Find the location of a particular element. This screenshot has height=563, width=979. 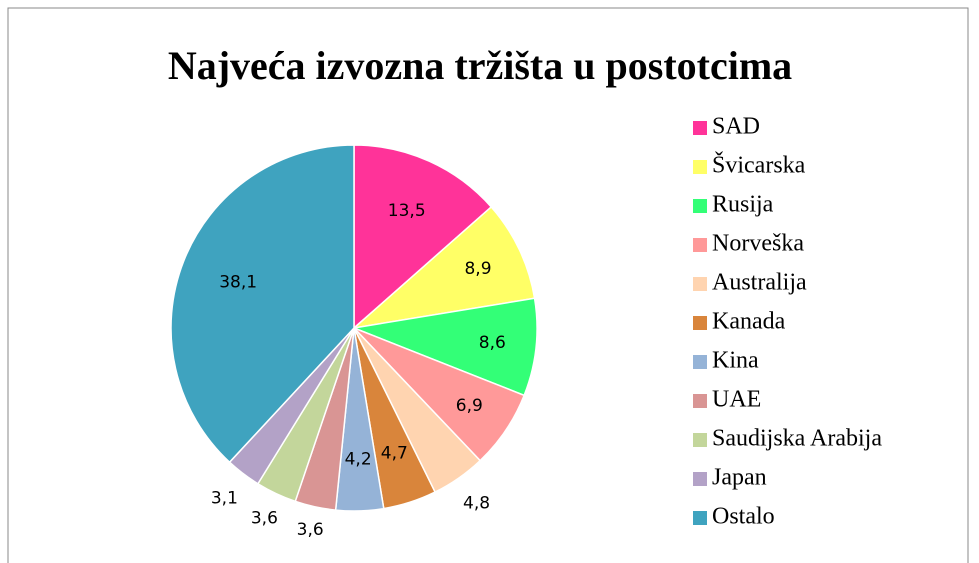

legend-label: Rusija is located at coordinates (743, 205).